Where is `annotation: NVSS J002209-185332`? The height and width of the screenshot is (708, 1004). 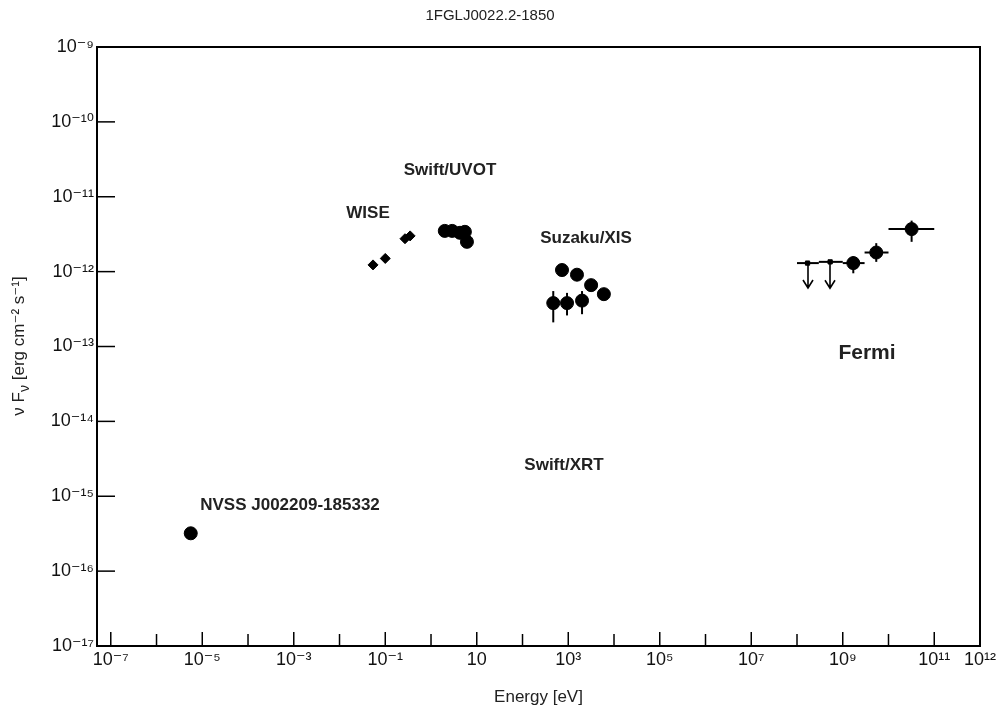
annotation: NVSS J002209-185332 is located at coordinates (290, 504).